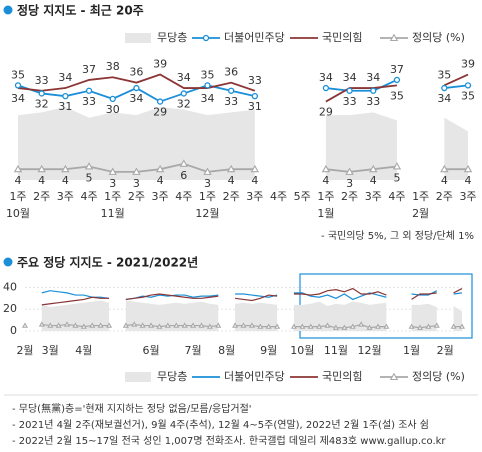 The image size is (482, 452). What do you see at coordinates (411, 350) in the screenshot?
I see `x-tick-label: 1월` at bounding box center [411, 350].